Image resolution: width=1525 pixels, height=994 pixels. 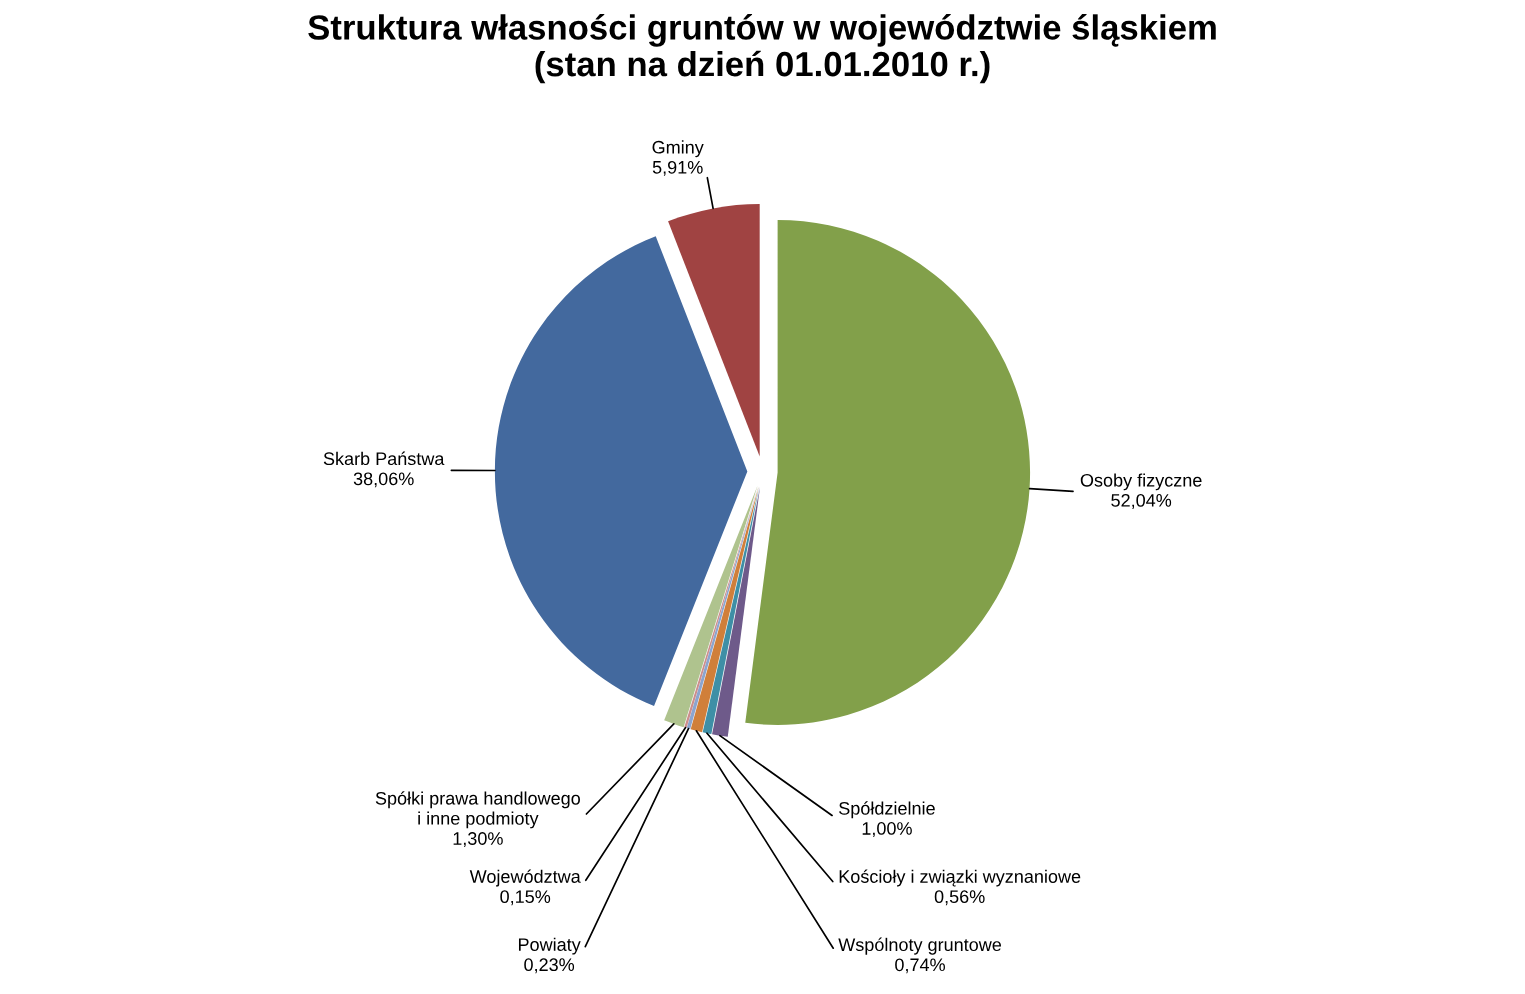 I want to click on data-label: 1,00%, so click(x=887, y=829).